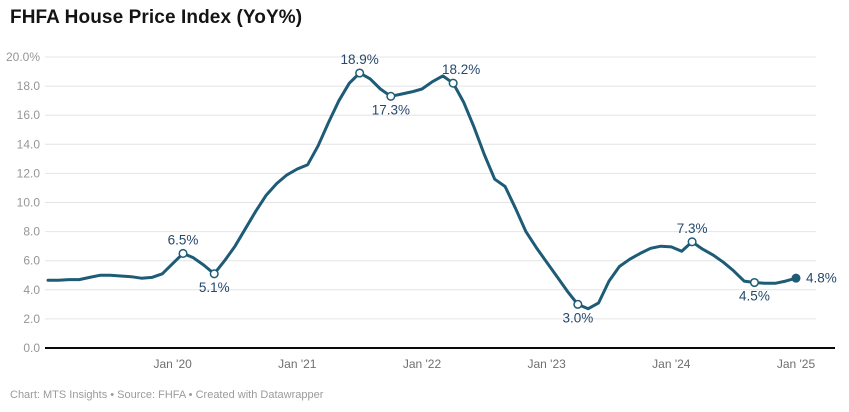  Describe the element at coordinates (183, 239) in the screenshot. I see `data-point-label: 6.5%` at that location.